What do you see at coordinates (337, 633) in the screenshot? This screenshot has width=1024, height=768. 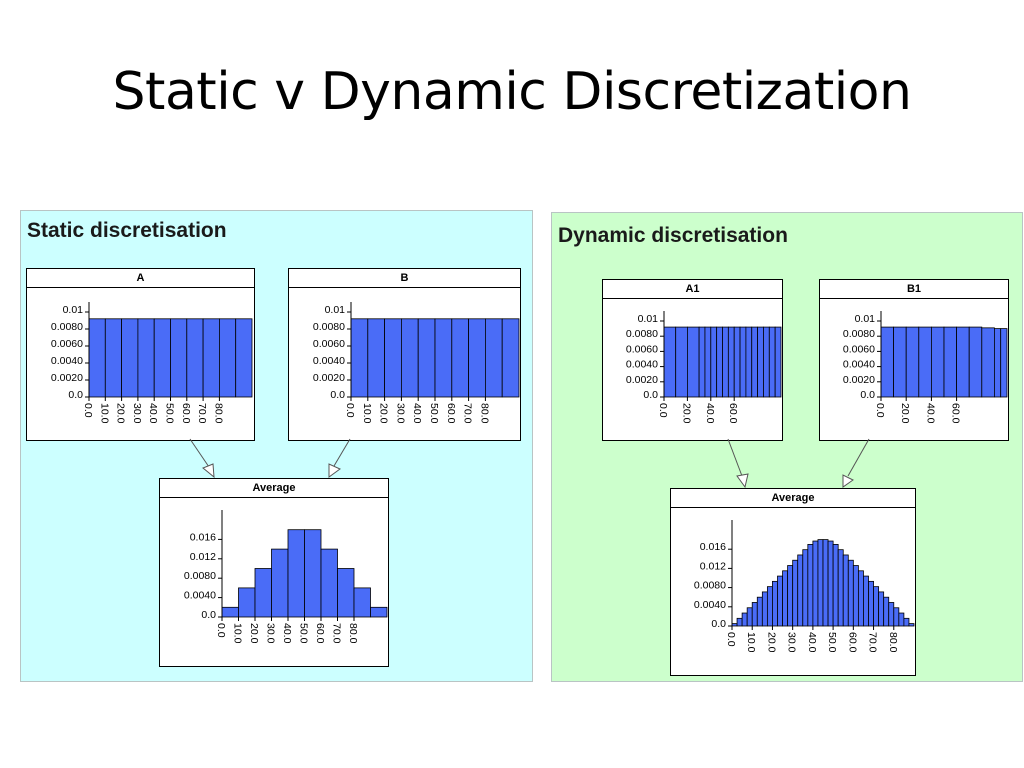 I see `static-avg-x-tick-label: 70.0` at bounding box center [337, 633].